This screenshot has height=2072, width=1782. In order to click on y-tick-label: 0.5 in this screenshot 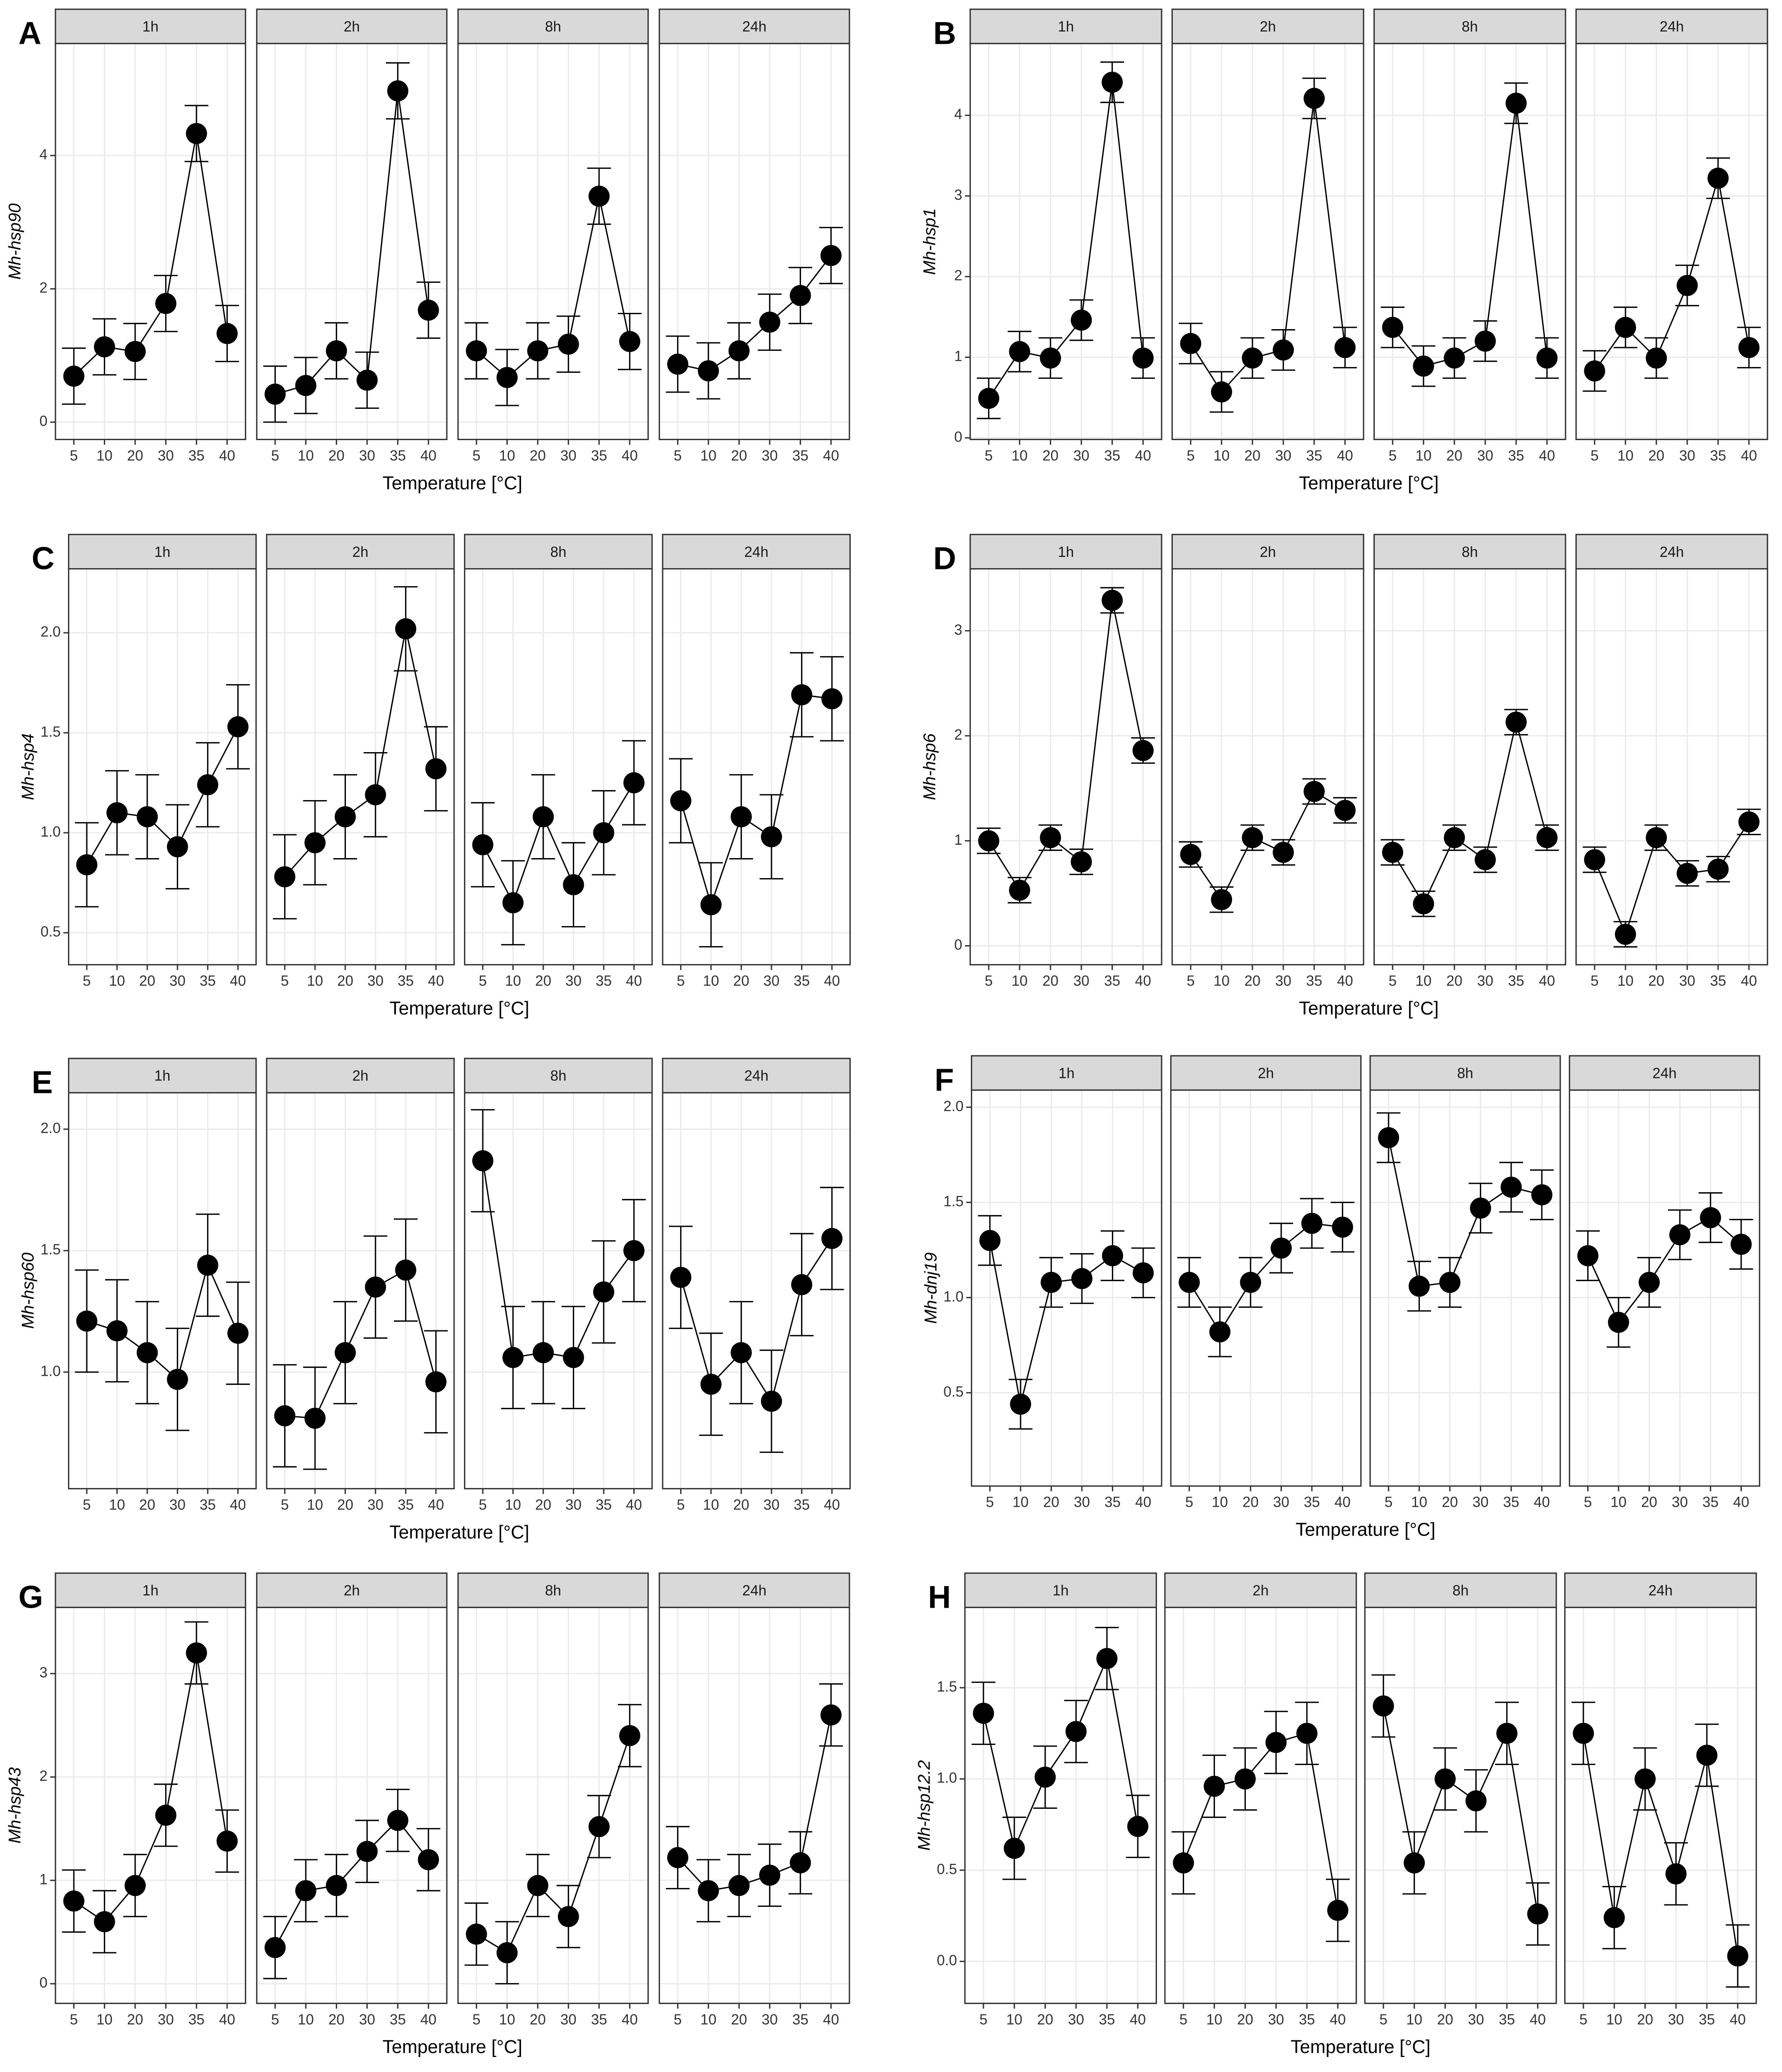, I will do `click(947, 1869)`.